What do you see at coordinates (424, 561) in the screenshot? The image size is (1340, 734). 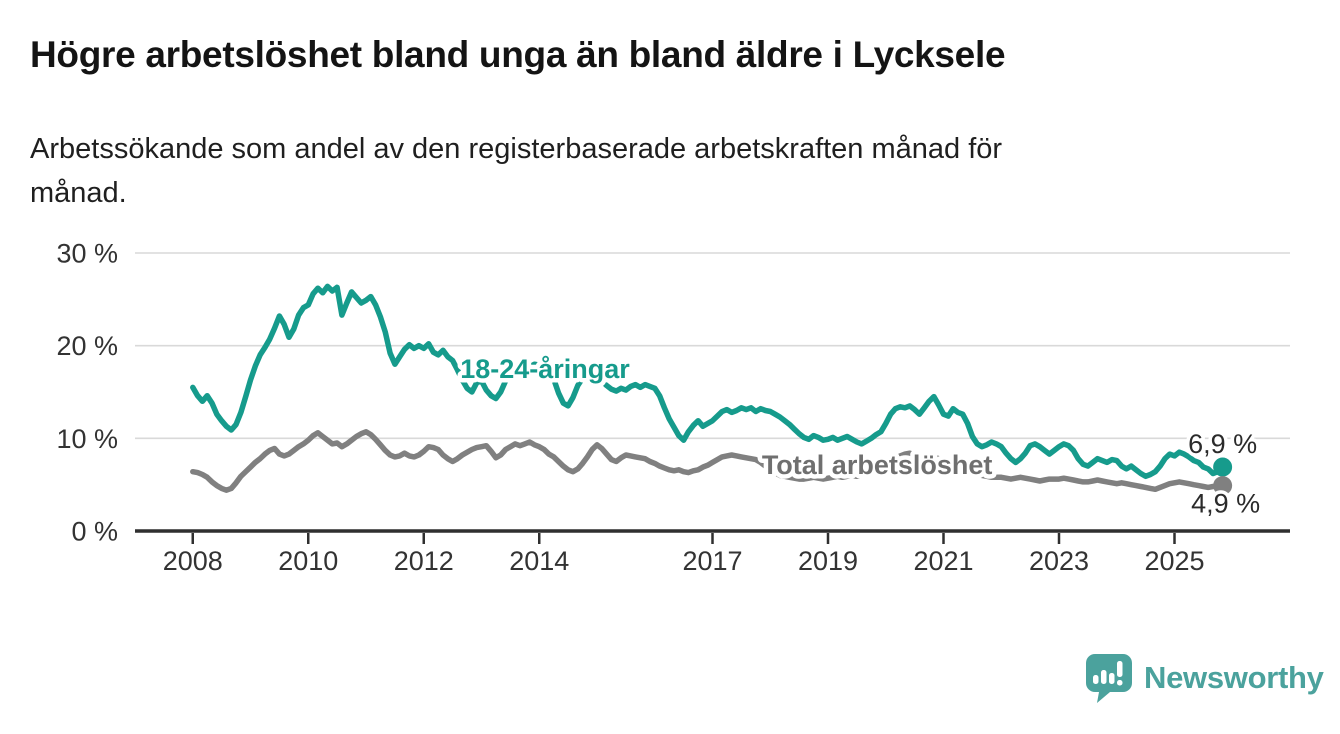 I see `x-axis-label: 2012` at bounding box center [424, 561].